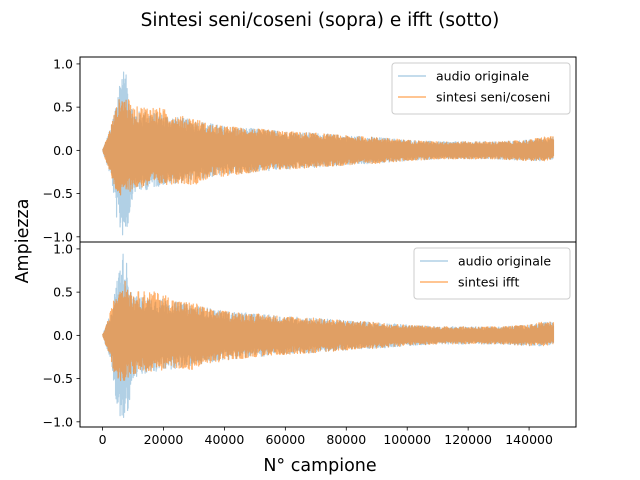  What do you see at coordinates (225, 439) in the screenshot?
I see `x-tick-label: 40000` at bounding box center [225, 439].